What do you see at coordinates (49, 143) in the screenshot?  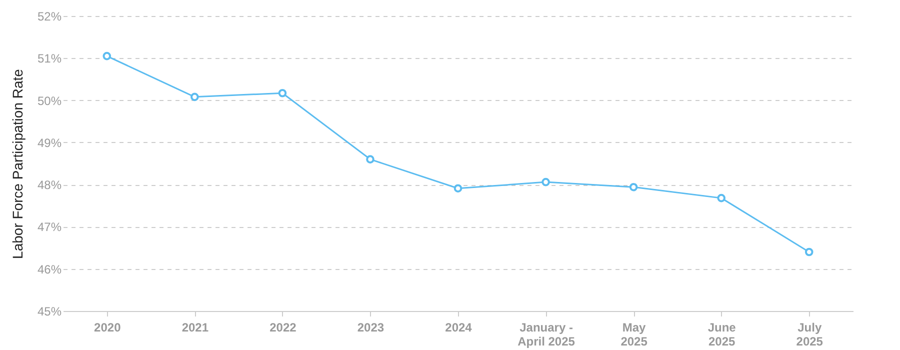 I see `y-tick-label: 49%` at bounding box center [49, 143].